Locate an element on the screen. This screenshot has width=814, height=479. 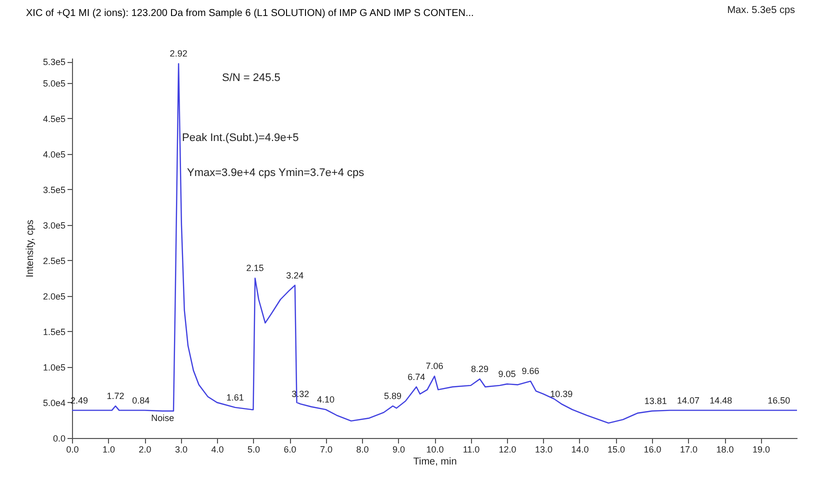
x-tick-label: 0.0 is located at coordinates (72, 449).